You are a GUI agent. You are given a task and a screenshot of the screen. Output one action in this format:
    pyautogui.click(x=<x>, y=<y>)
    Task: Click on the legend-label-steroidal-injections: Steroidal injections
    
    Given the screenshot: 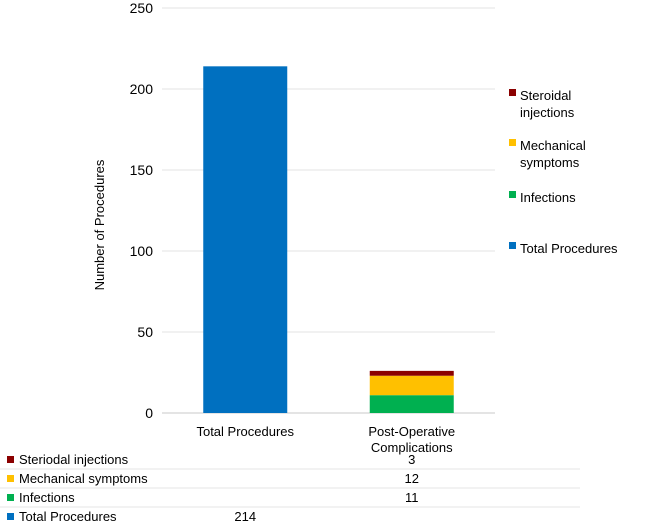 What is the action you would take?
    pyautogui.click(x=547, y=104)
    